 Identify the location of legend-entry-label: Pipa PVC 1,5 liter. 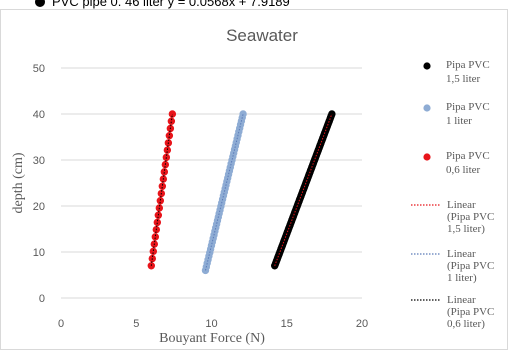
(468, 72).